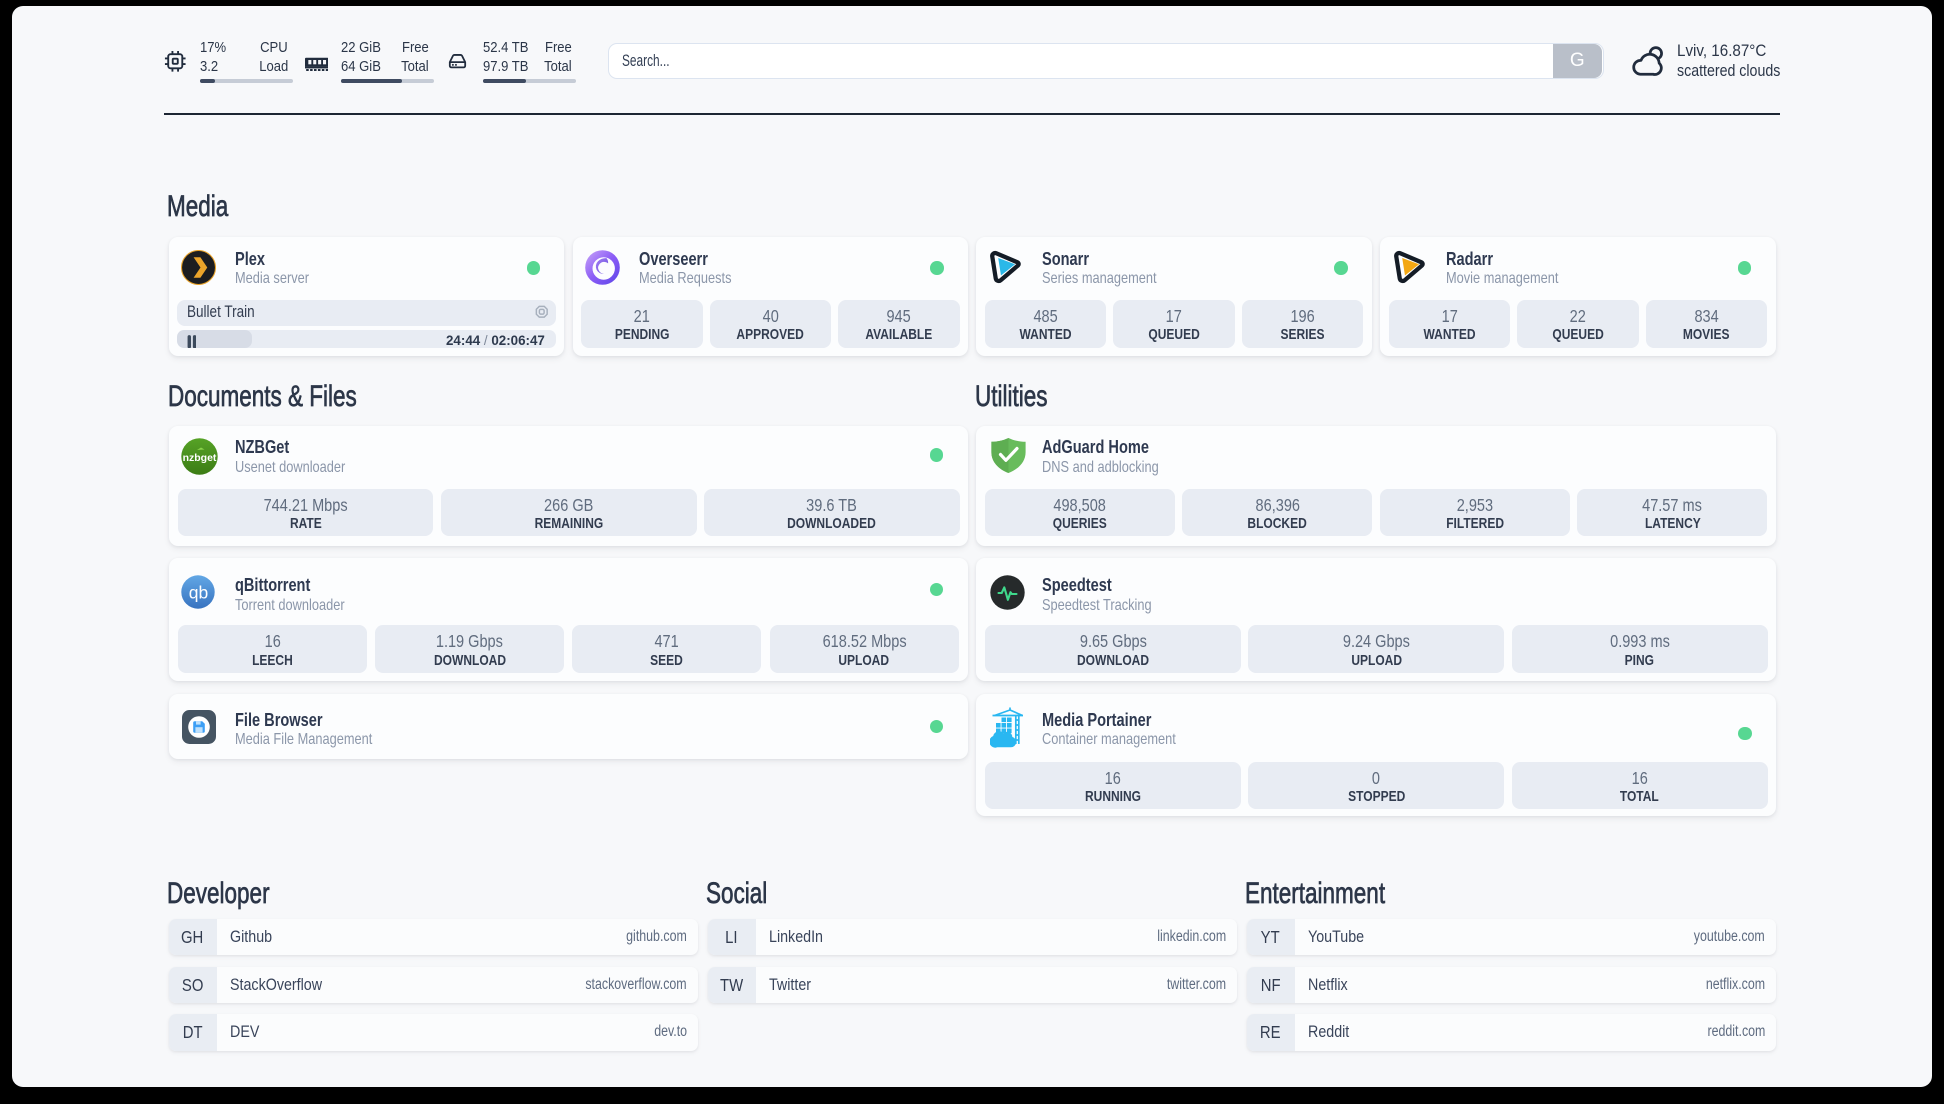 This screenshot has width=1944, height=1104. Describe the element at coordinates (199, 458) in the screenshot. I see `svg-text: nzbget` at that location.